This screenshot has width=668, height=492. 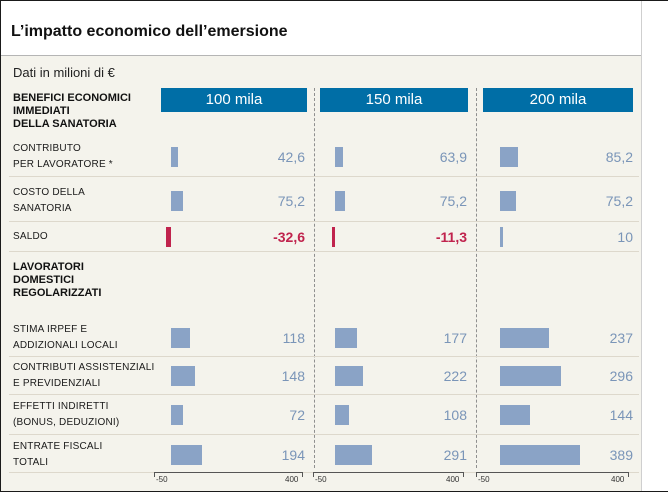 What do you see at coordinates (621, 338) in the screenshot?
I see `data-label: 237` at bounding box center [621, 338].